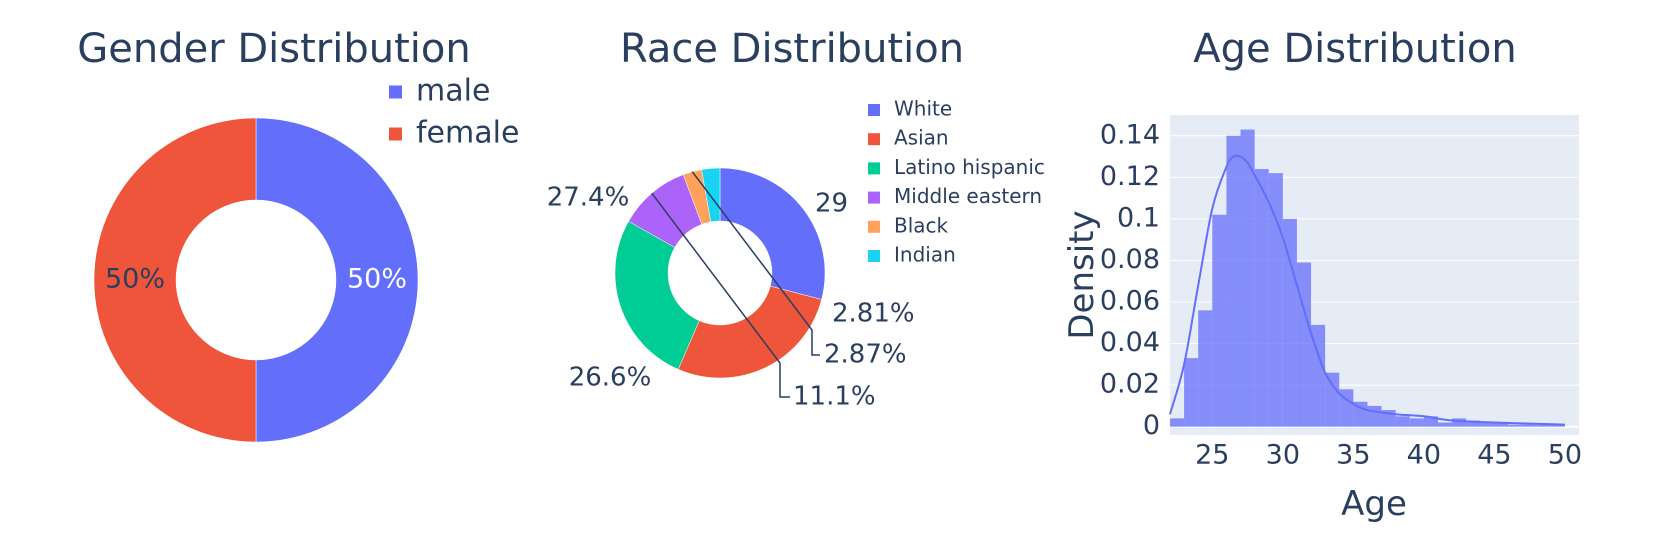  Describe the element at coordinates (1130, 280) in the screenshot. I see `age-y-tick-labels: 0 0.02 0.04 0.06 0.08 0.1 0.12 0.14` at that location.